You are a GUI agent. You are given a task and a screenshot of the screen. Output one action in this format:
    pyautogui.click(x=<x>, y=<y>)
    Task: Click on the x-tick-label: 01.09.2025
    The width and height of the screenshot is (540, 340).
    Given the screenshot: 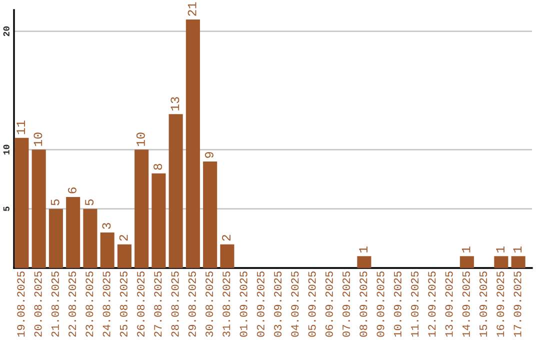 What is the action you would take?
    pyautogui.click(x=244, y=304)
    